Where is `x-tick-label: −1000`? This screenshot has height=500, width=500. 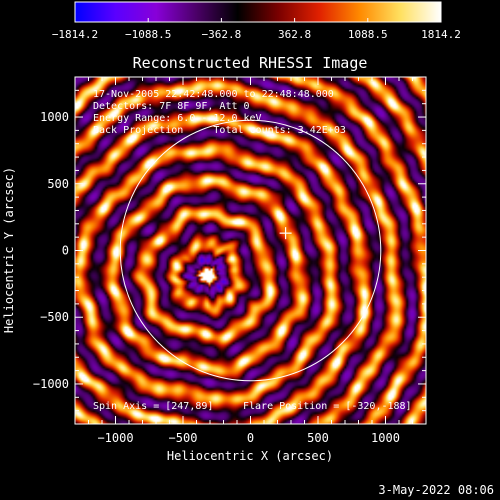
x-tick-label: −1000 is located at coordinates (115, 438).